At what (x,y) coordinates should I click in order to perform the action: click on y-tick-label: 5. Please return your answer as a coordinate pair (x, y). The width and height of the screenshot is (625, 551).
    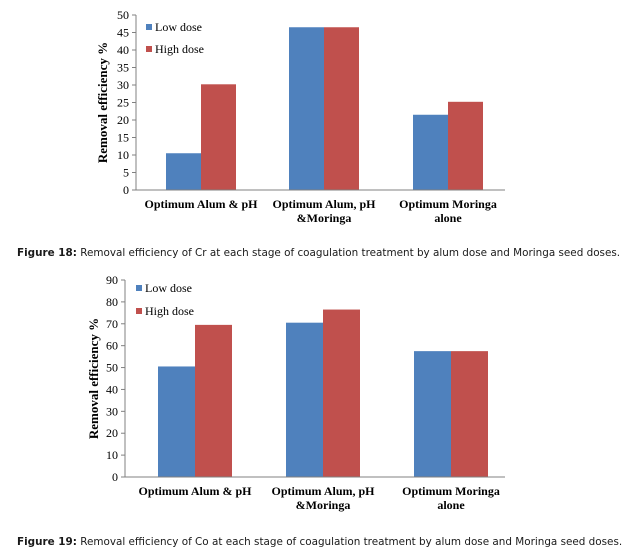
    Looking at the image, I should click on (126, 173).